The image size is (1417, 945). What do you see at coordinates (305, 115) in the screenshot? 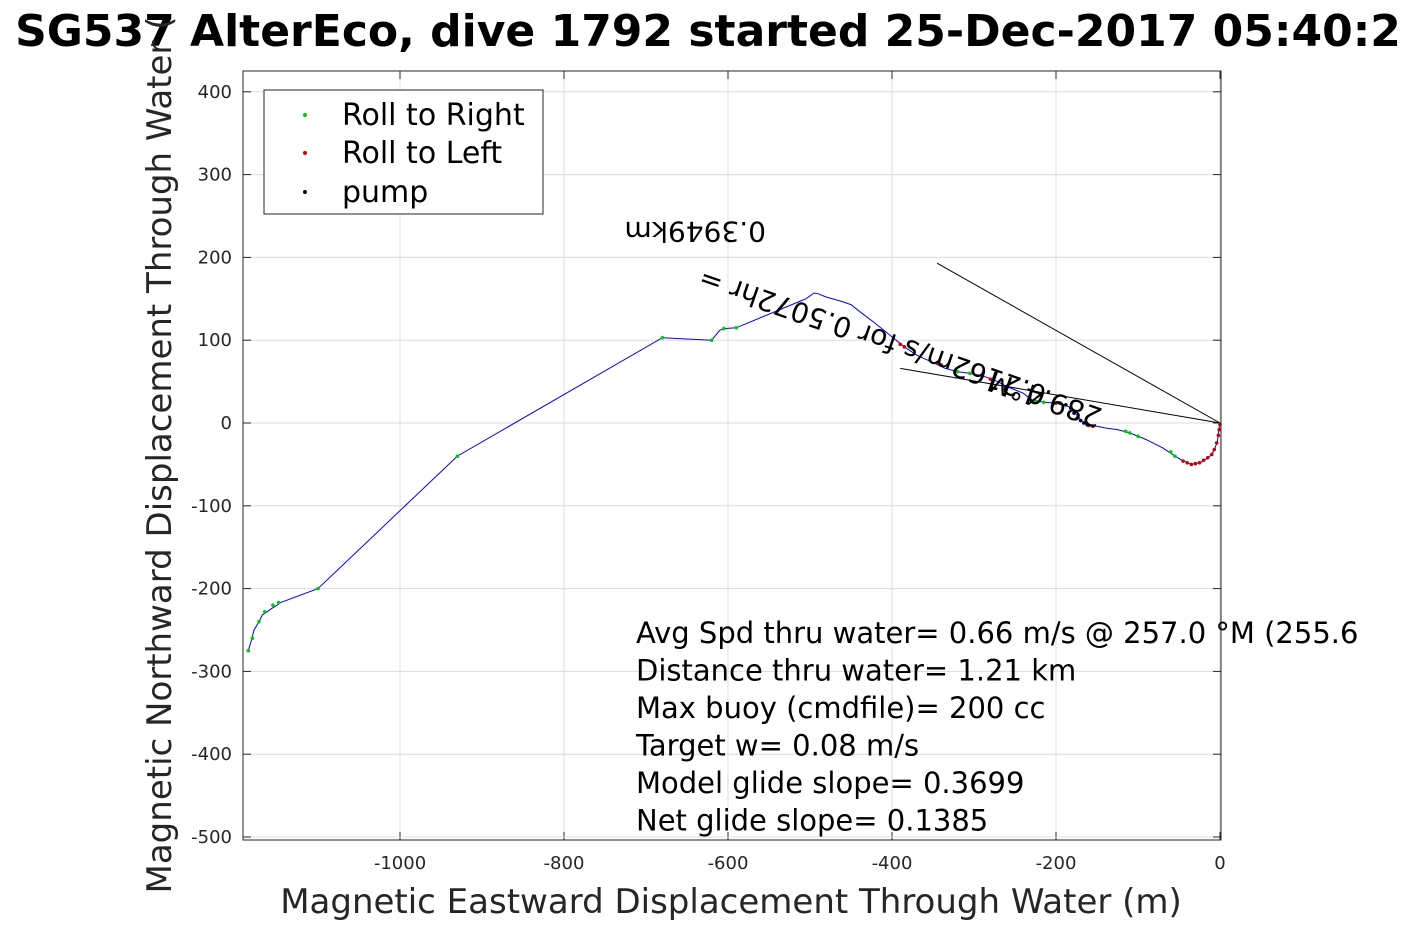
I see `legend-marker-roll-right` at bounding box center [305, 115].